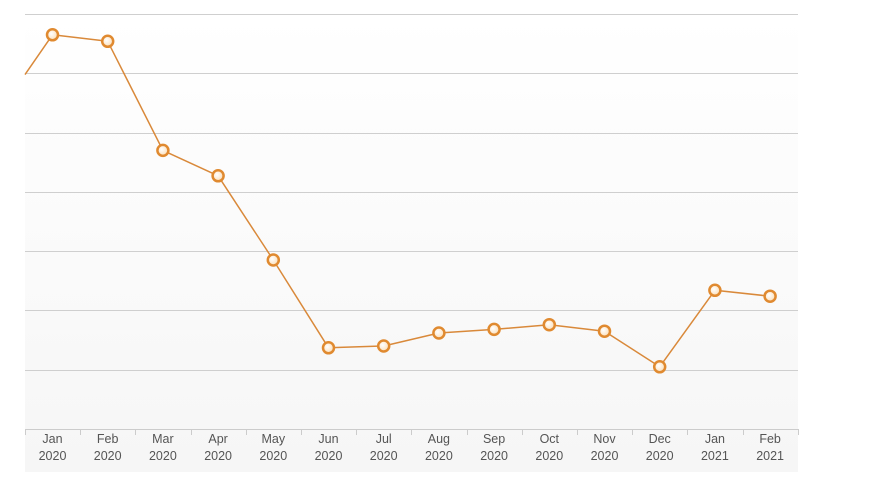  I want to click on x-tick-label-month: Aug, so click(439, 439).